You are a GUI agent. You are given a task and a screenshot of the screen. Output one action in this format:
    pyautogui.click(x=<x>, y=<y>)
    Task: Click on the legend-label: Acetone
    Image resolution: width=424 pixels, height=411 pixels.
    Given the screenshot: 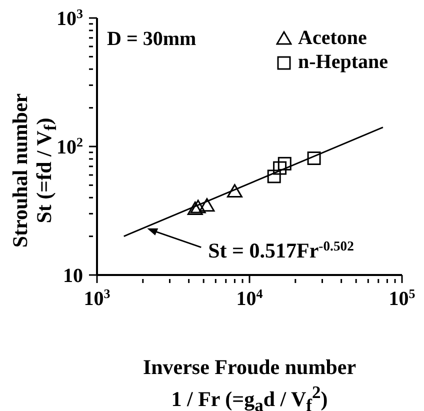 What is the action you would take?
    pyautogui.click(x=332, y=38)
    